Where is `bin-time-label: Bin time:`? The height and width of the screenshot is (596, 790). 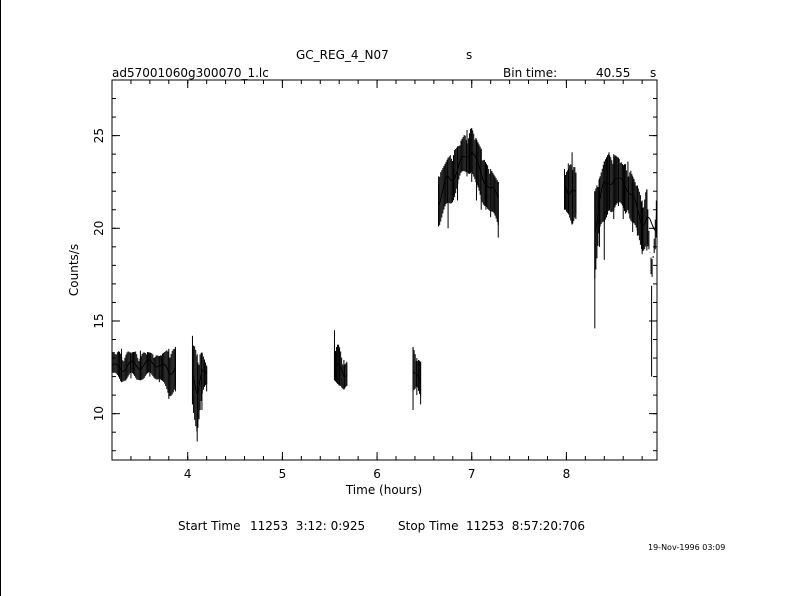 bin-time-label: Bin time: is located at coordinates (530, 73).